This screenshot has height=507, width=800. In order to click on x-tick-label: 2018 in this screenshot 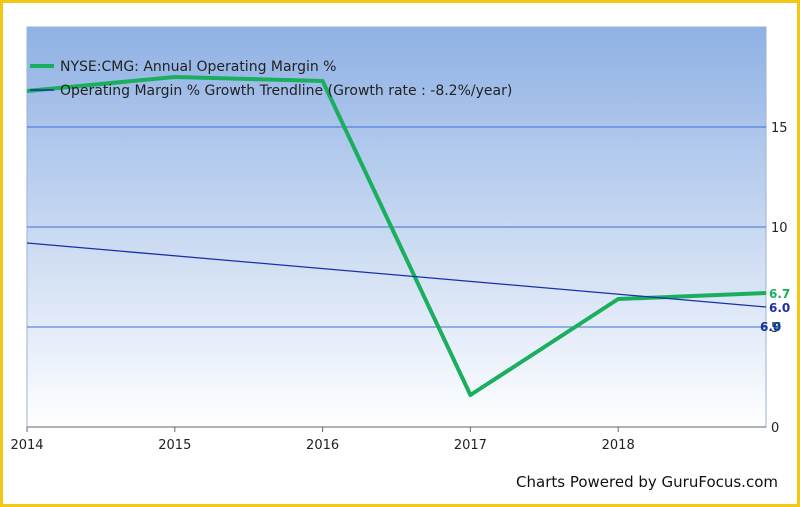, I will do `click(618, 445)`.